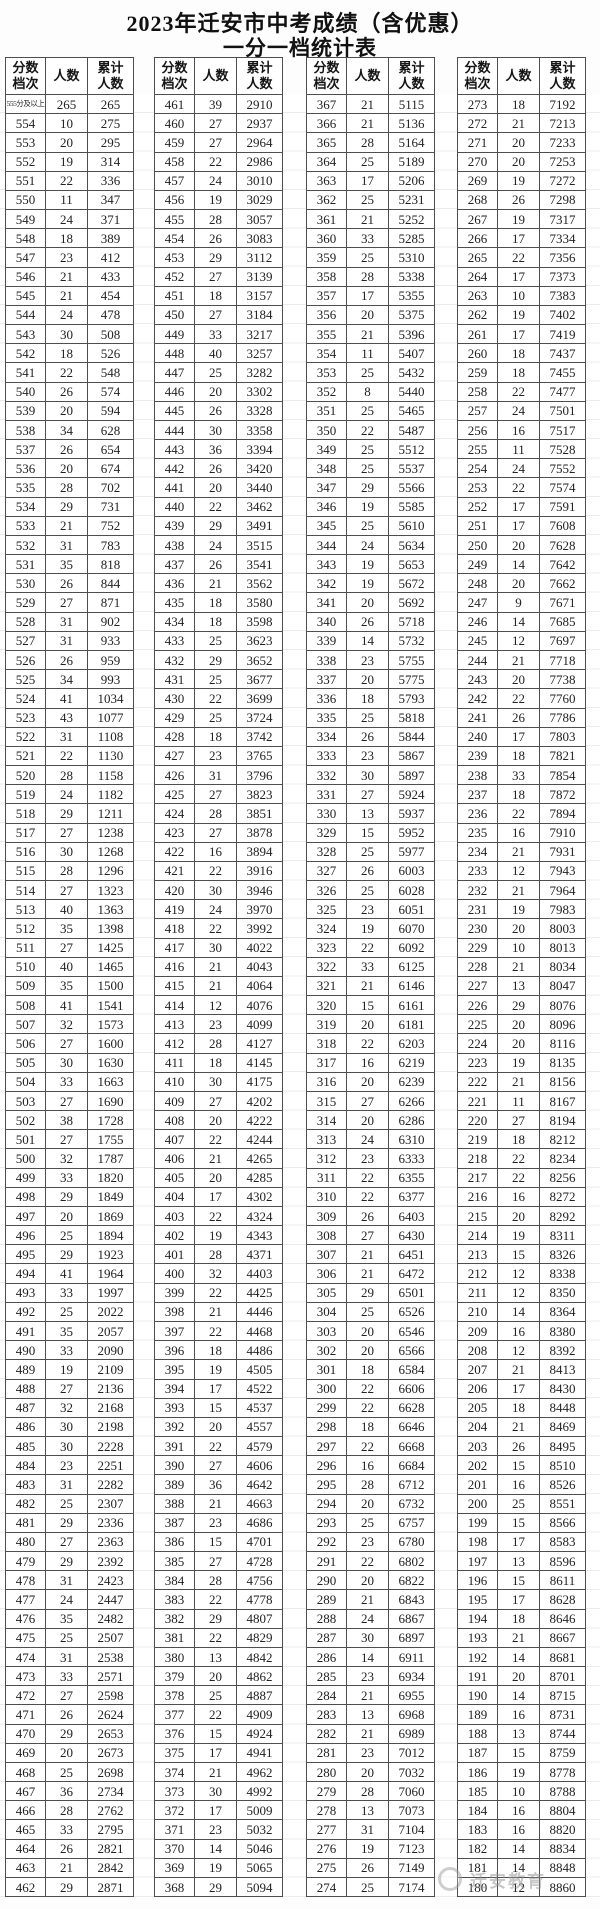  What do you see at coordinates (411, 1369) in the screenshot?
I see `cumulative-cell: 6584` at bounding box center [411, 1369].